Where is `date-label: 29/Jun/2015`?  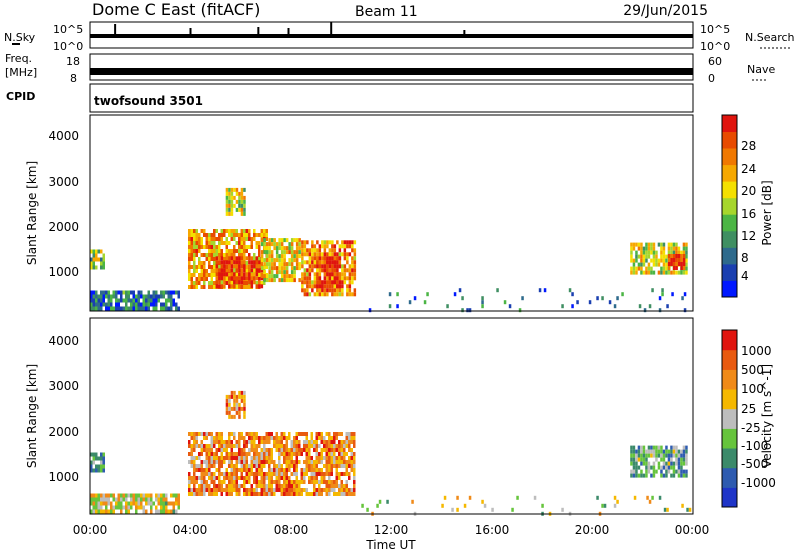 date-label: 29/Jun/2015 is located at coordinates (665, 11).